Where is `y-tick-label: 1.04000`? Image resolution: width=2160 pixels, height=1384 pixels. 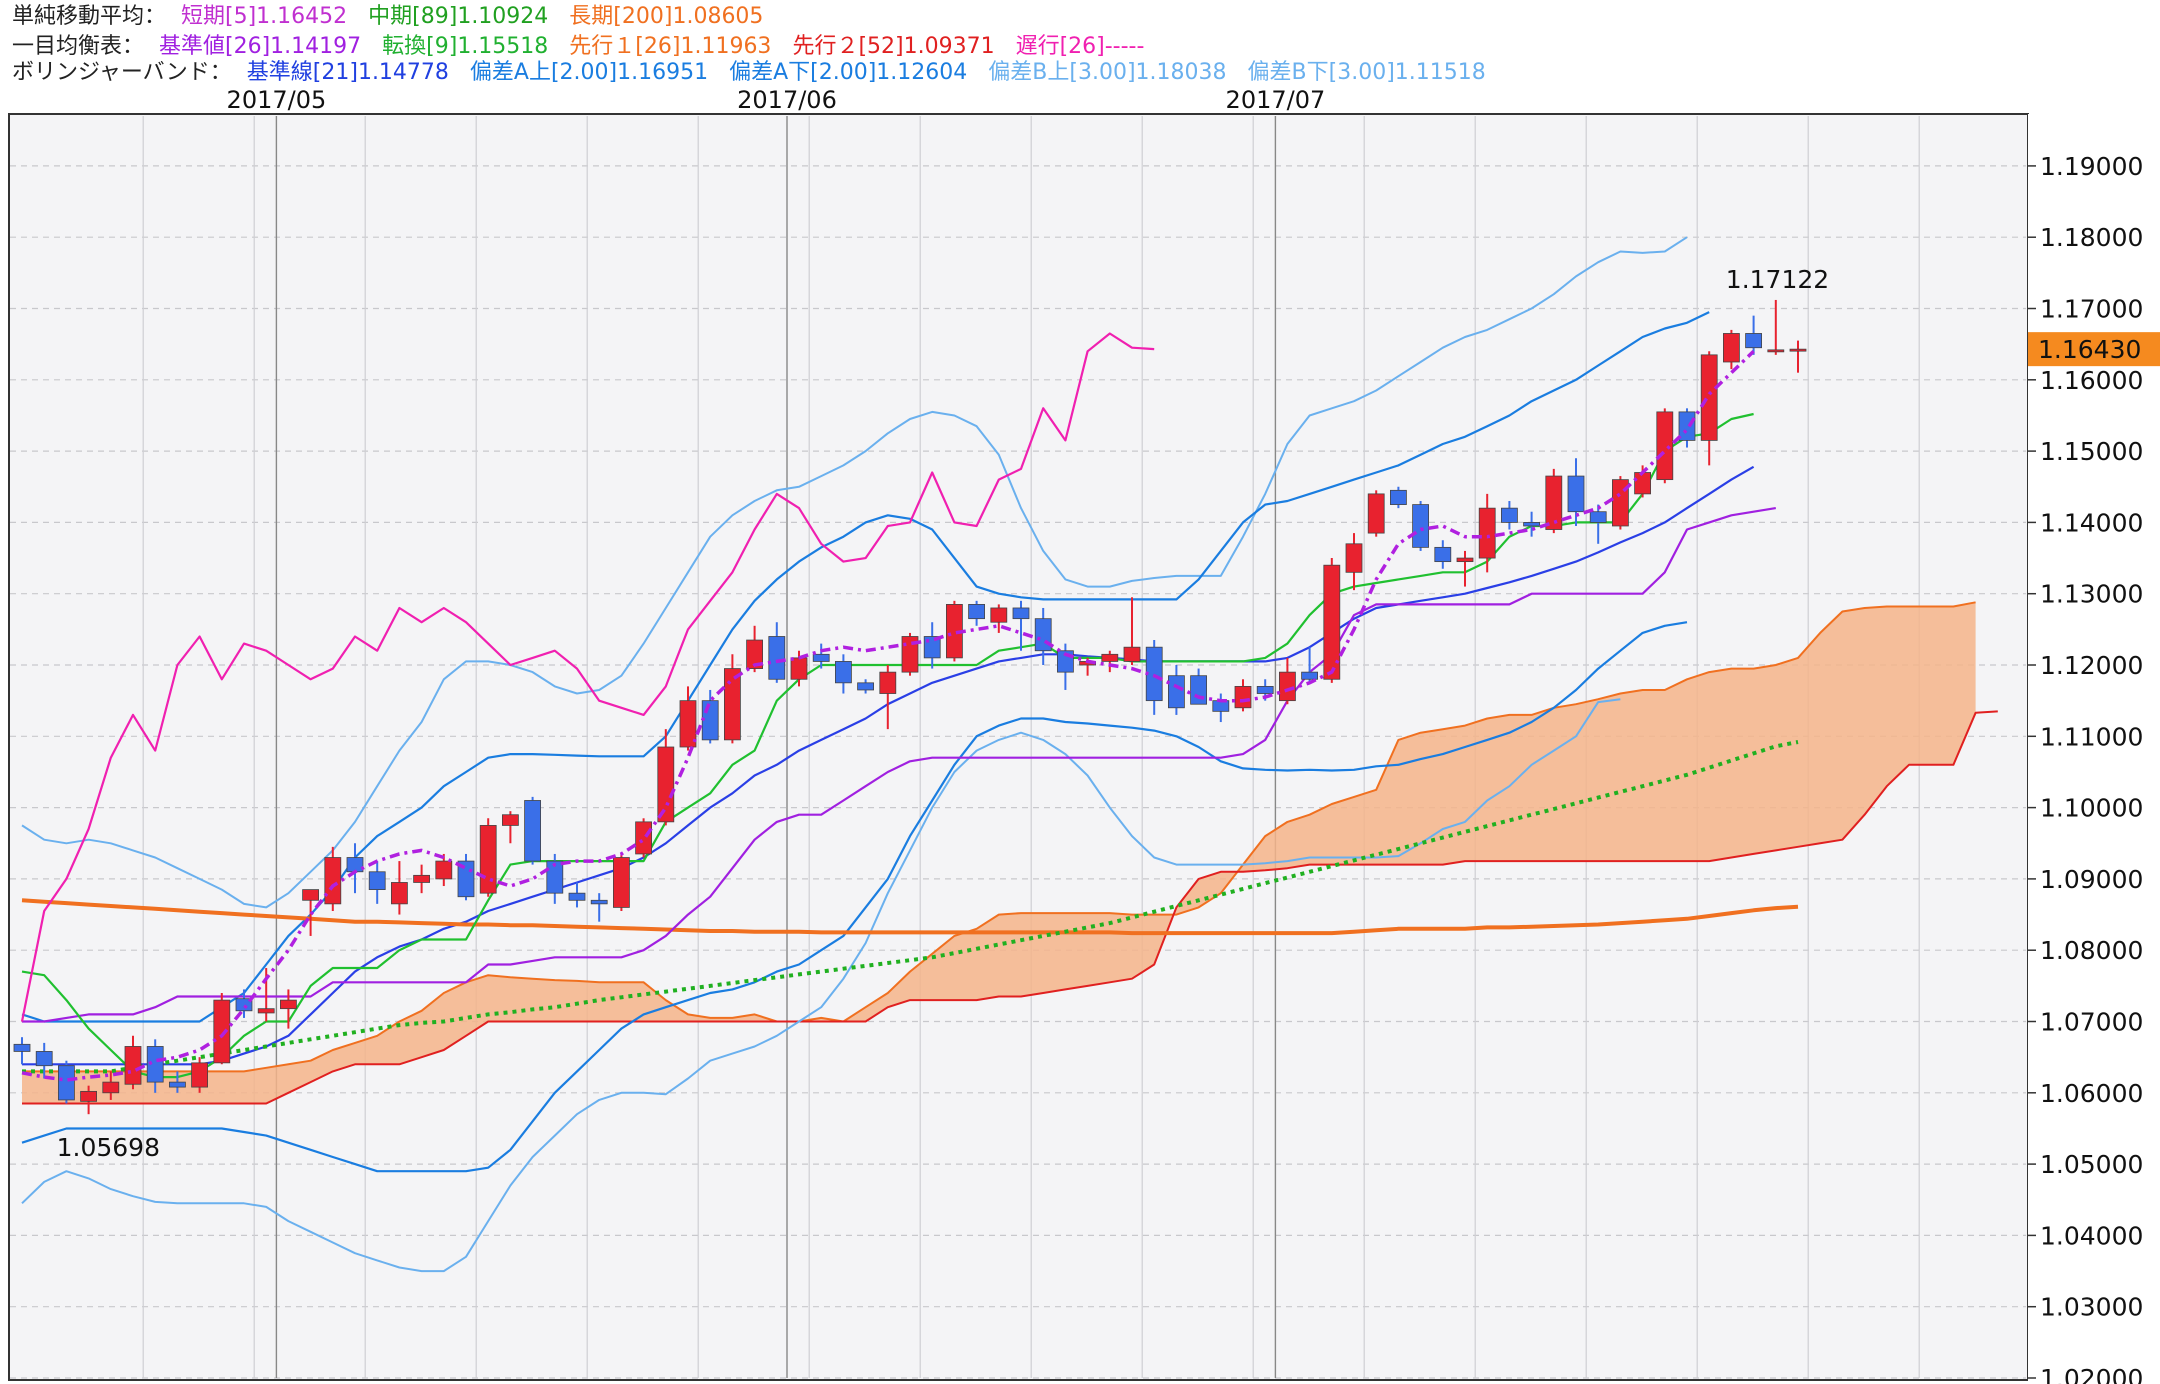
y-tick-label: 1.04000 is located at coordinates (2091, 1235).